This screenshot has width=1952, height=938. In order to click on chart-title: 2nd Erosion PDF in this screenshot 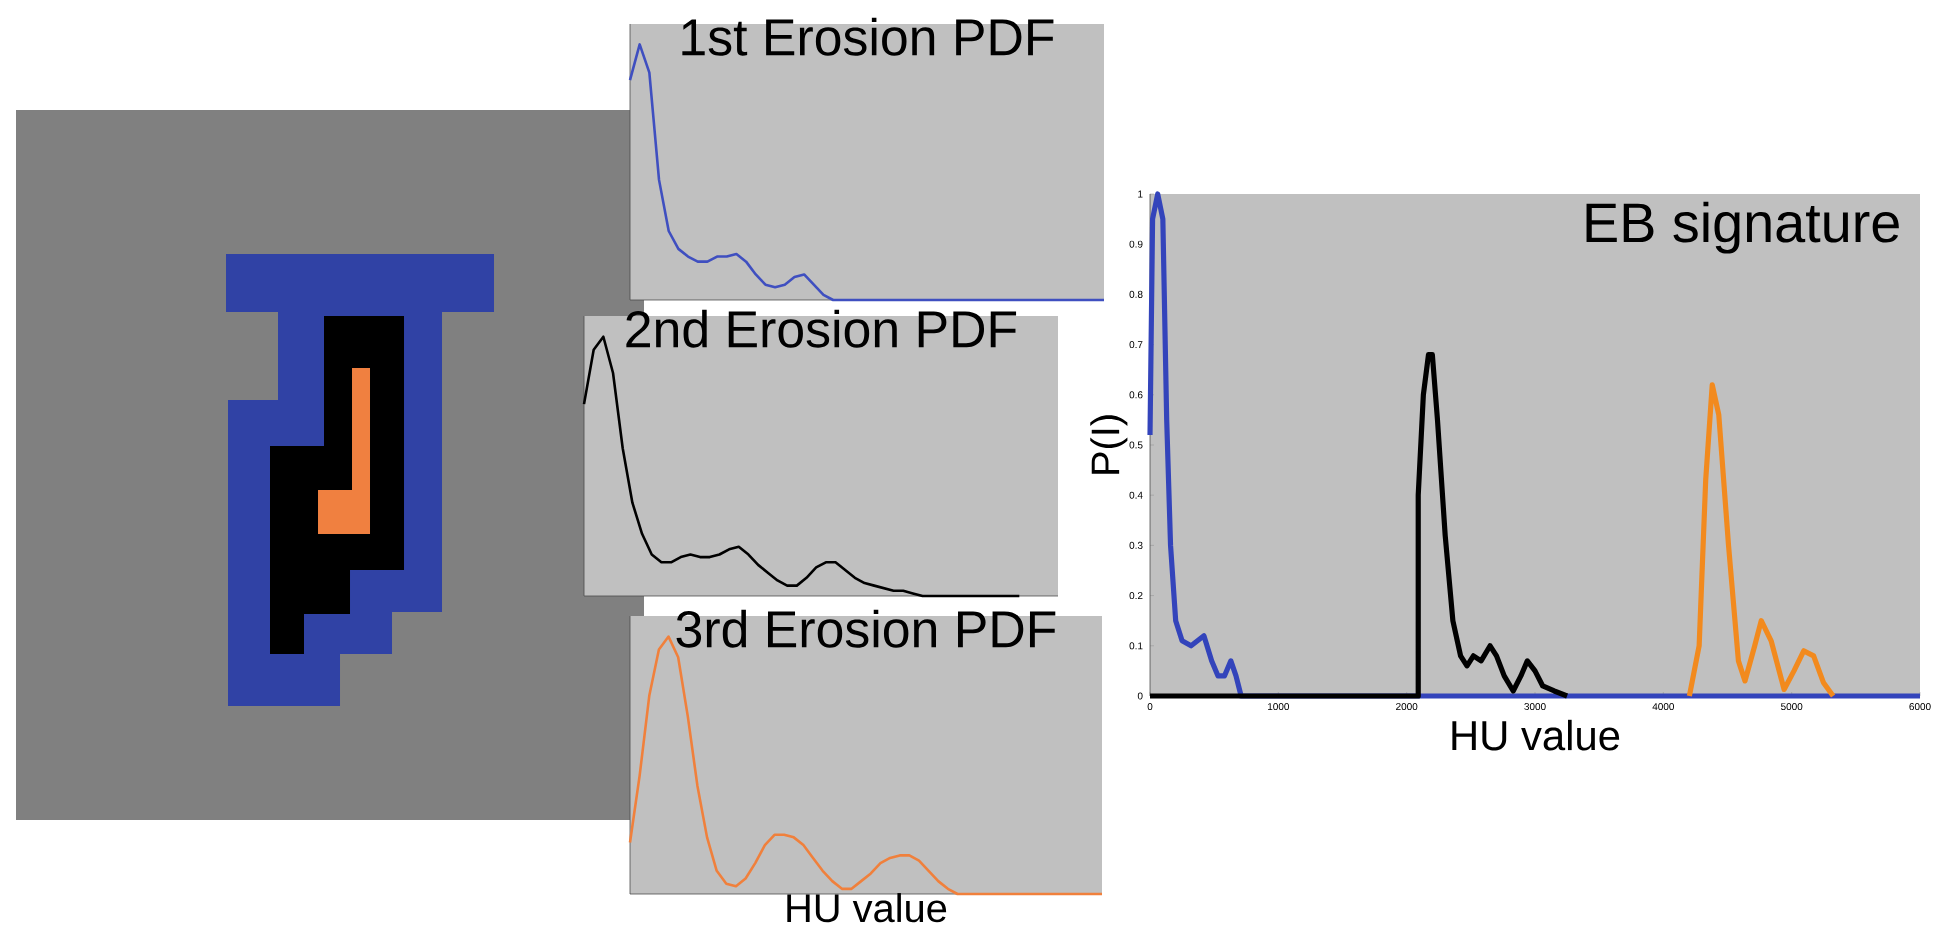, I will do `click(821, 328)`.